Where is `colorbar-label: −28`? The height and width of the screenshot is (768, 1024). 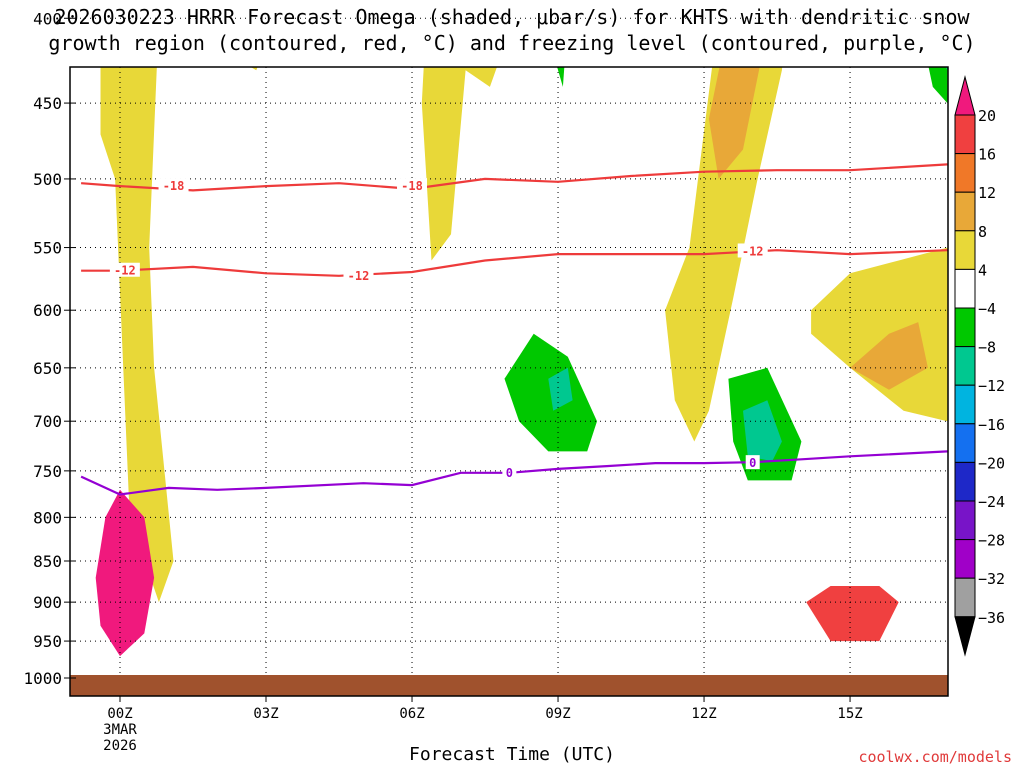
colorbar-label: −28 is located at coordinates (991, 541).